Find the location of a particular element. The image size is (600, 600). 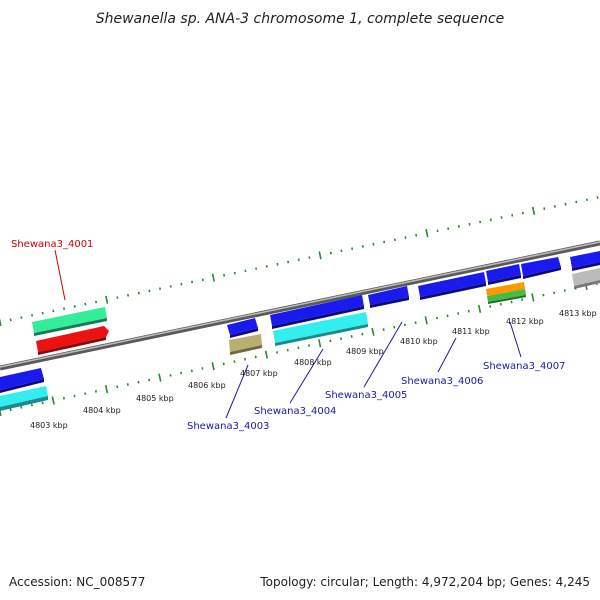

accession-label: Accession: NC_008577 is located at coordinates (77, 582).